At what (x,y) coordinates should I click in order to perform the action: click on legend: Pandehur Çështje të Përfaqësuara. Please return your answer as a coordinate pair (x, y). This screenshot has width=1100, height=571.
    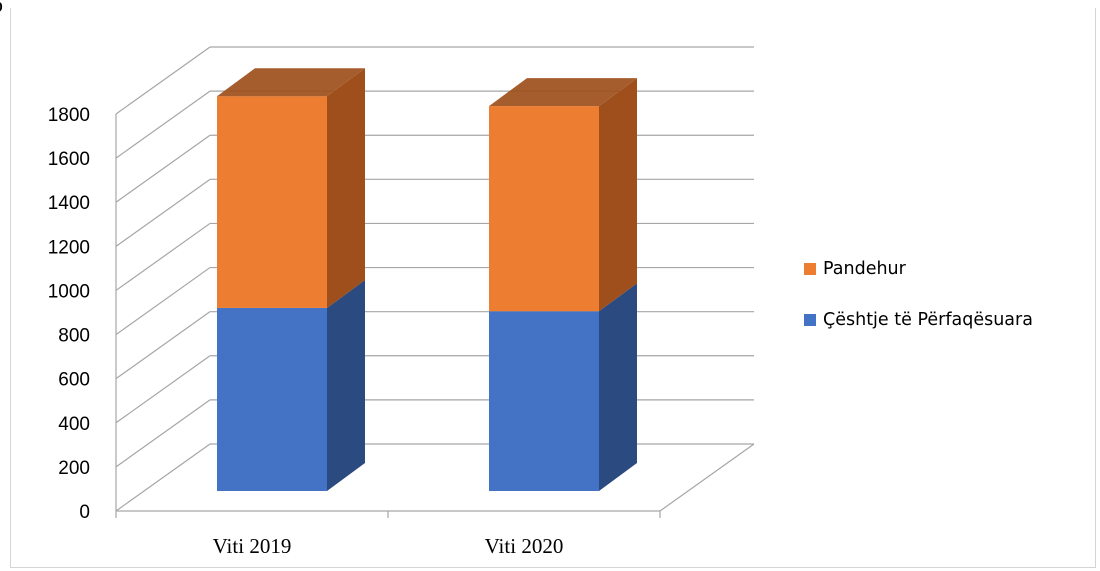
    Looking at the image, I should click on (918, 294).